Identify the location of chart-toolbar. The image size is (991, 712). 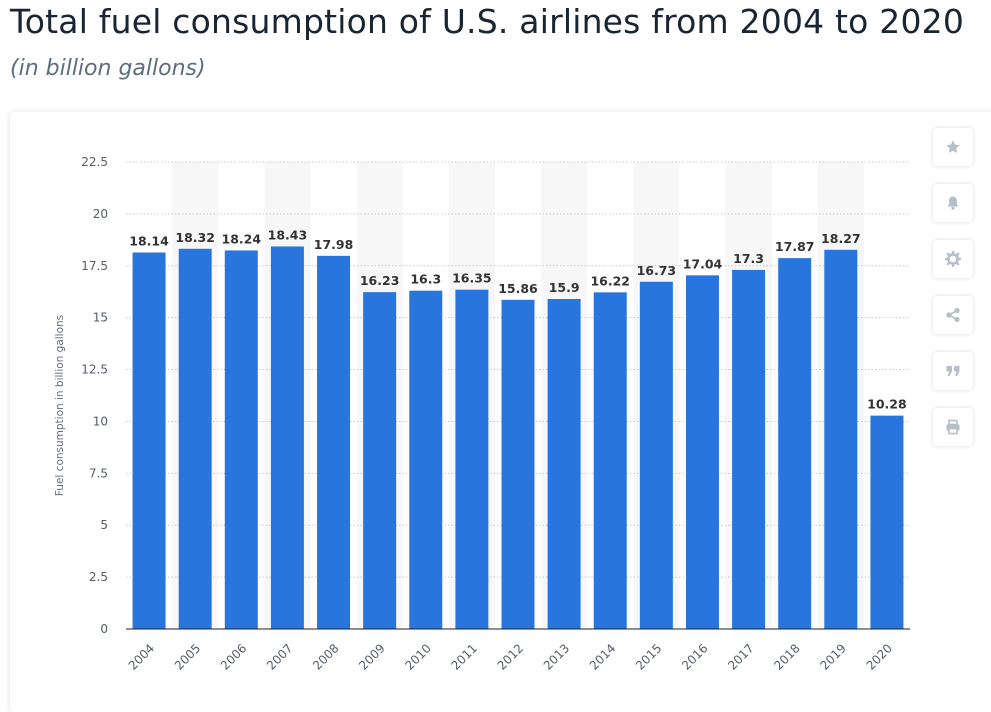
(954, 296).